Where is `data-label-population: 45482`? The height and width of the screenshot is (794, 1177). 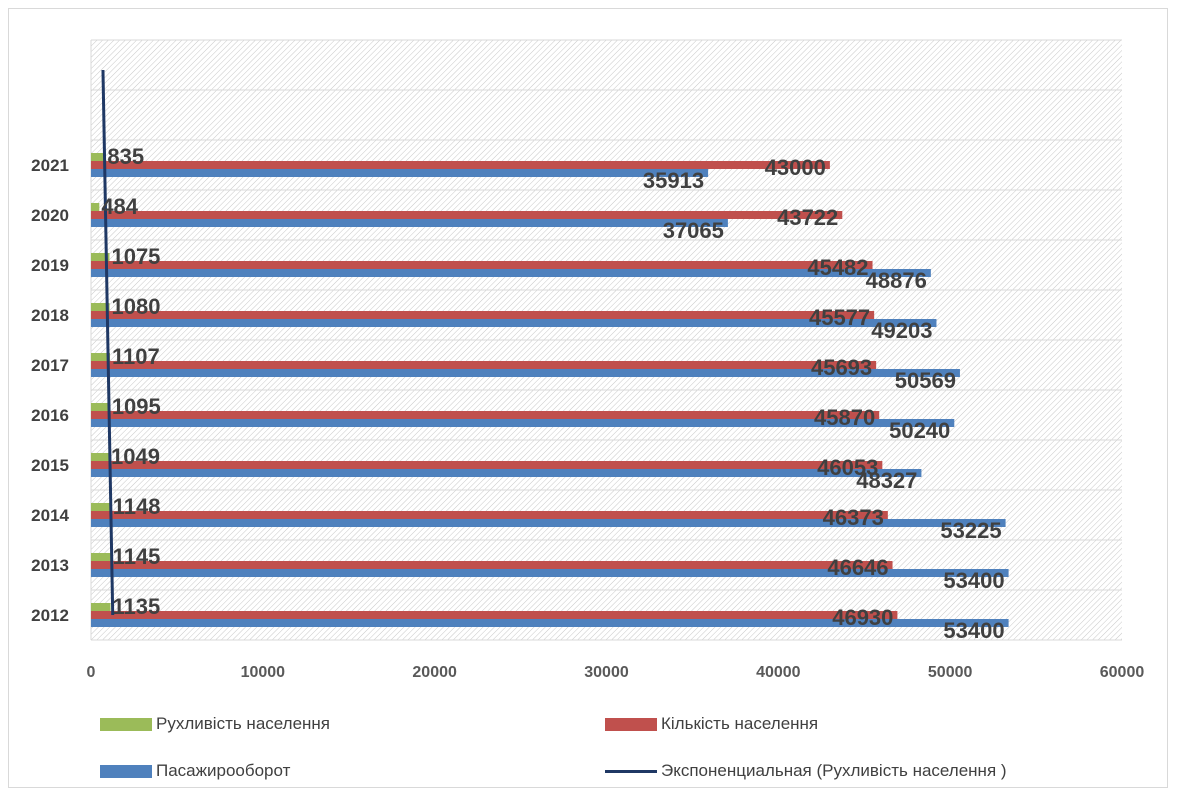
data-label-population: 45482 is located at coordinates (837, 267).